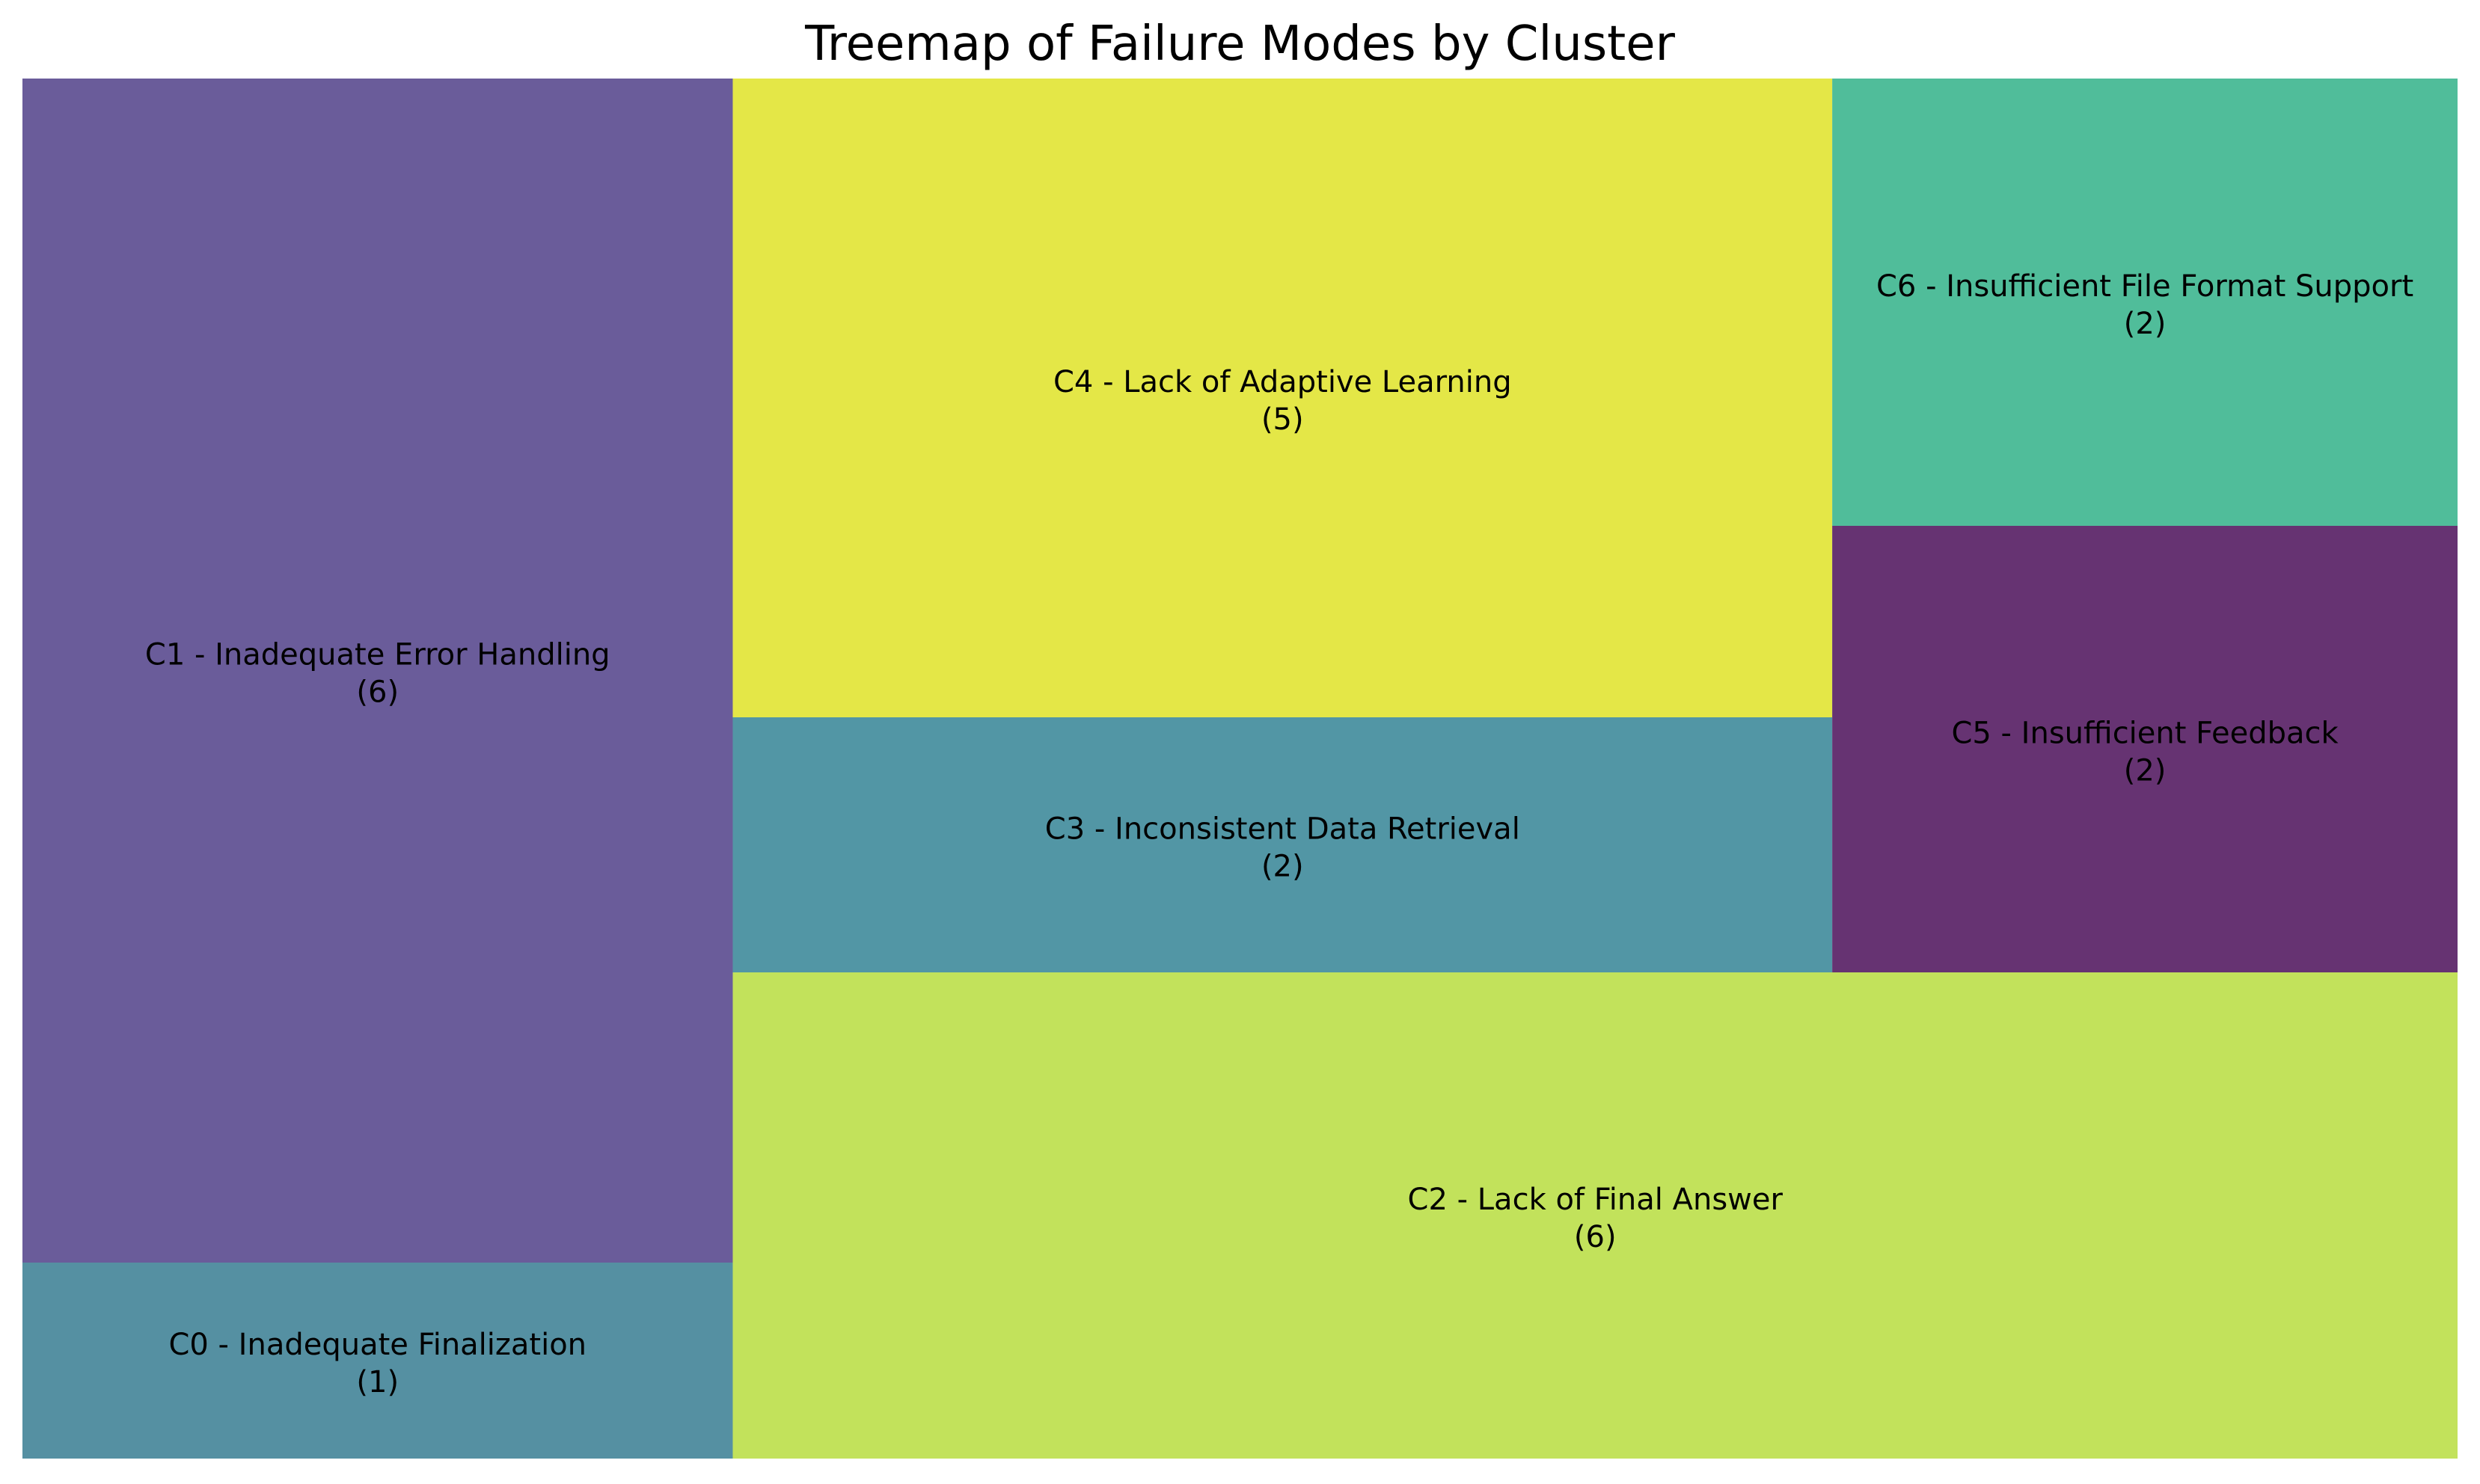  What do you see at coordinates (377, 655) in the screenshot?
I see `treemap-label-c1: C1 - Inadequate Error Handling` at bounding box center [377, 655].